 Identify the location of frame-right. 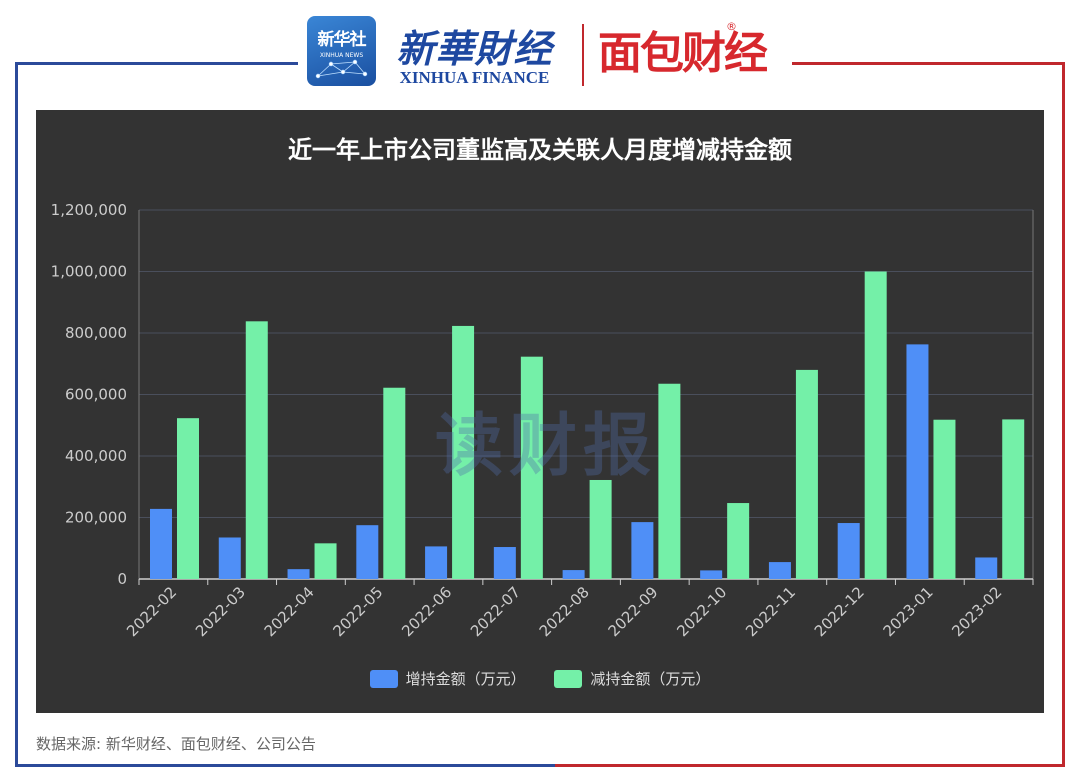
(1063, 414).